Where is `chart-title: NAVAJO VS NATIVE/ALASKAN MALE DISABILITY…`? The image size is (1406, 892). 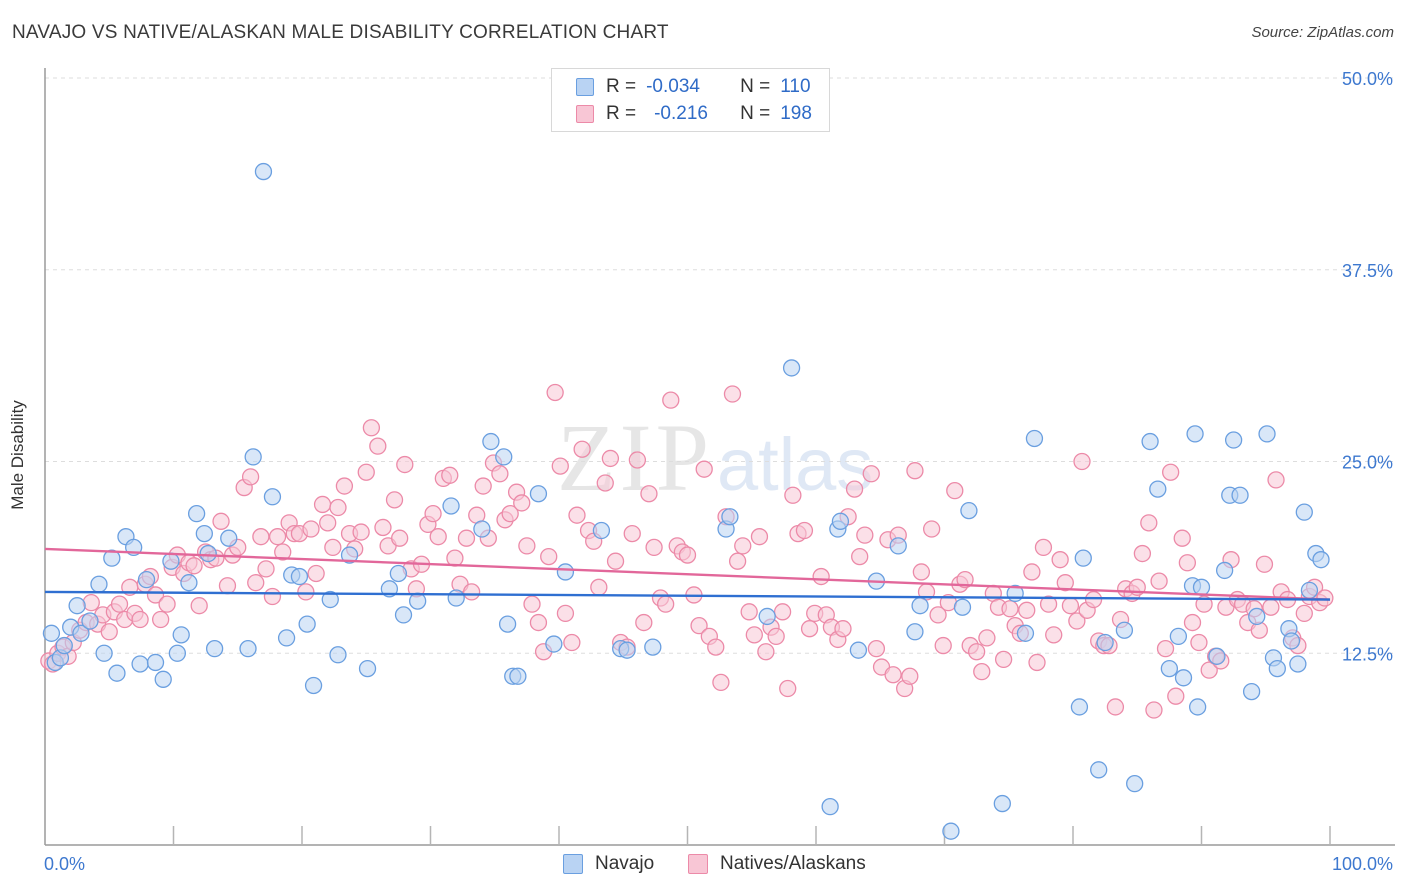
chart-title: NAVAJO VS NATIVE/ALASKAN MALE DISABILITY… is located at coordinates (340, 32).